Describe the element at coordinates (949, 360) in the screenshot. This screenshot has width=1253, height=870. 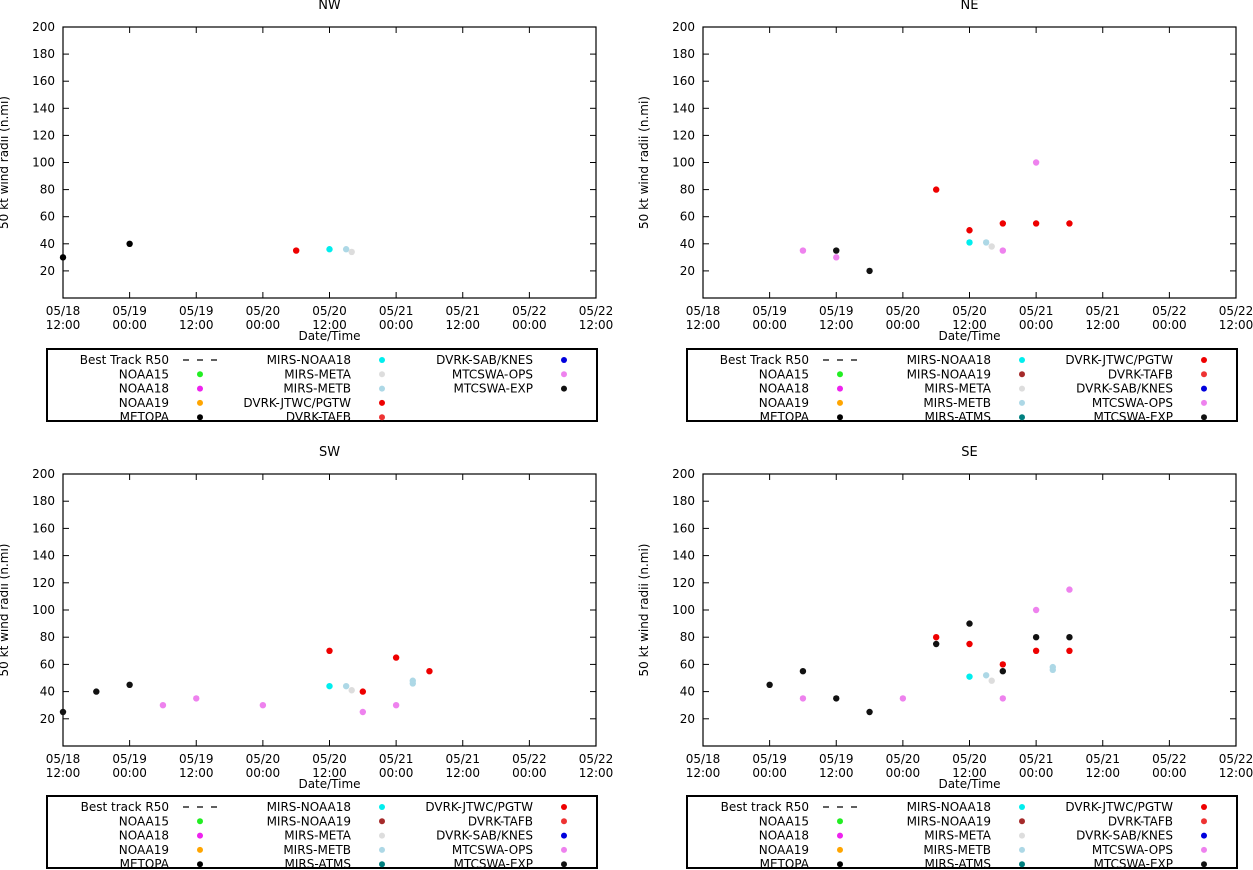
I see `legend-label: MIRS-NOAA18` at that location.